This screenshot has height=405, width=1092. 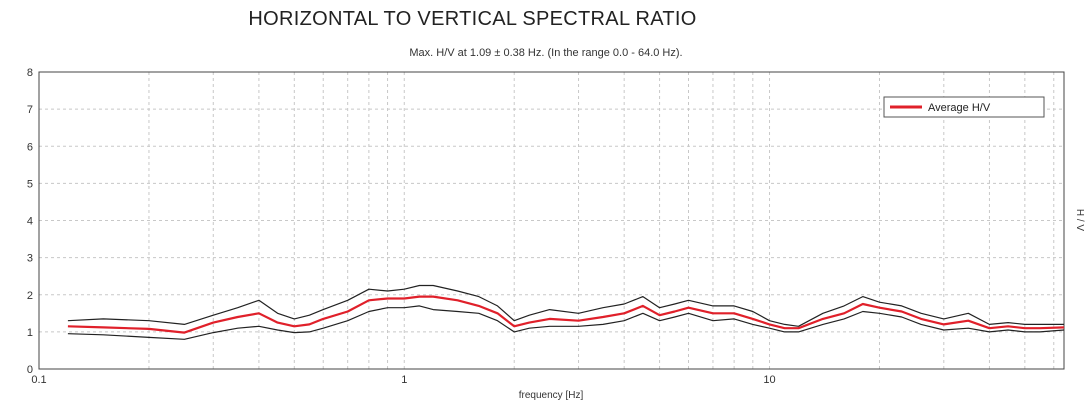 I want to click on y-tick-label: 3, so click(x=30, y=259).